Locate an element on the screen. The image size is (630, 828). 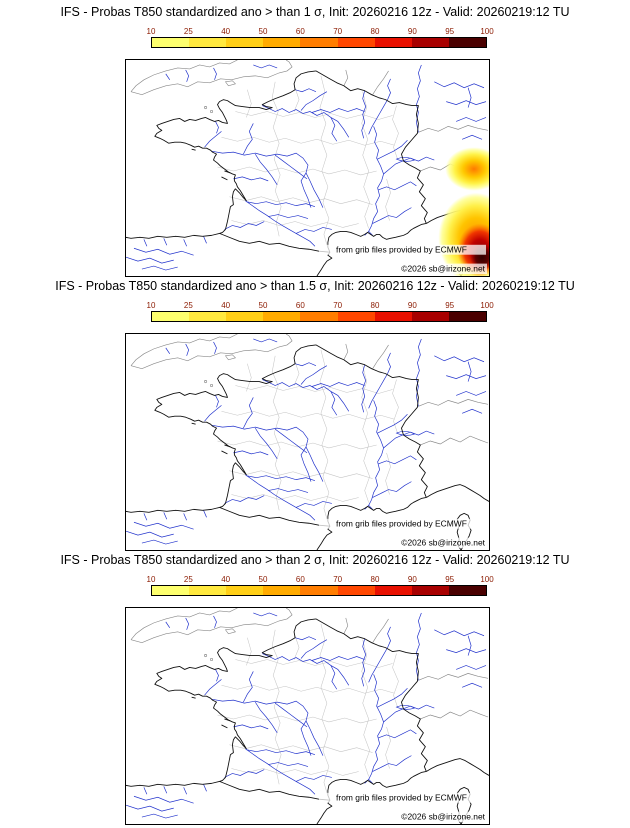
rivers is located at coordinates (306, 441).